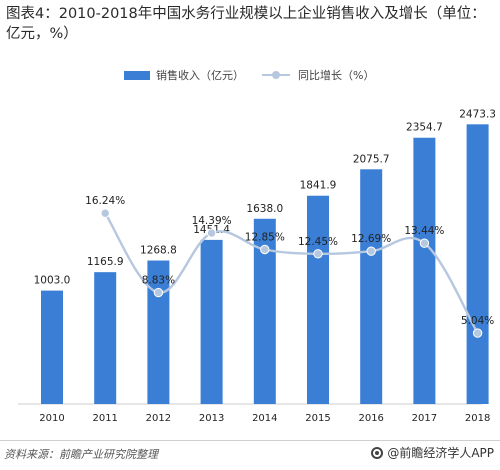 Image resolution: width=500 pixels, height=470 pixels. Describe the element at coordinates (52, 347) in the screenshot. I see `bar-2010` at that location.